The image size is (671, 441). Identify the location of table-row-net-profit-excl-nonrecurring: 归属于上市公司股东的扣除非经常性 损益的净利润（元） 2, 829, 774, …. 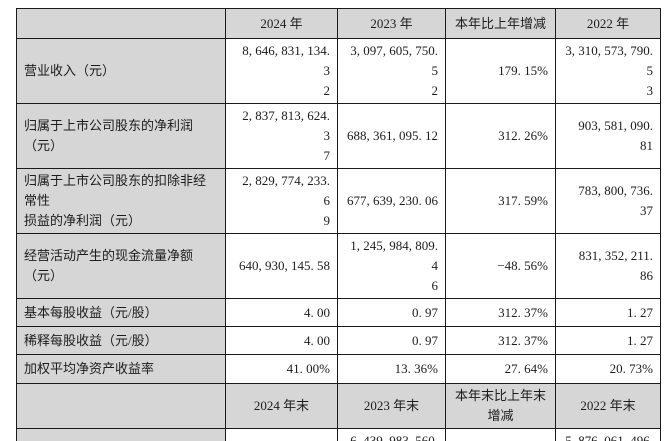
(338, 201).